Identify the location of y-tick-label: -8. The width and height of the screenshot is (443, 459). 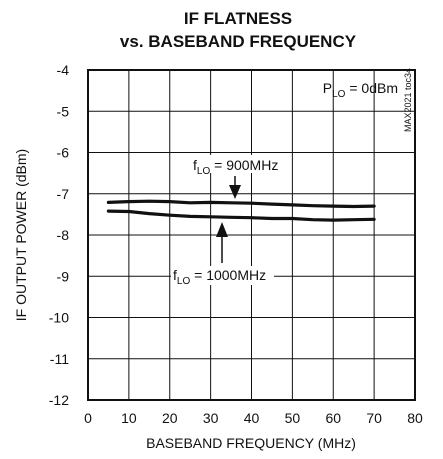
(63, 235).